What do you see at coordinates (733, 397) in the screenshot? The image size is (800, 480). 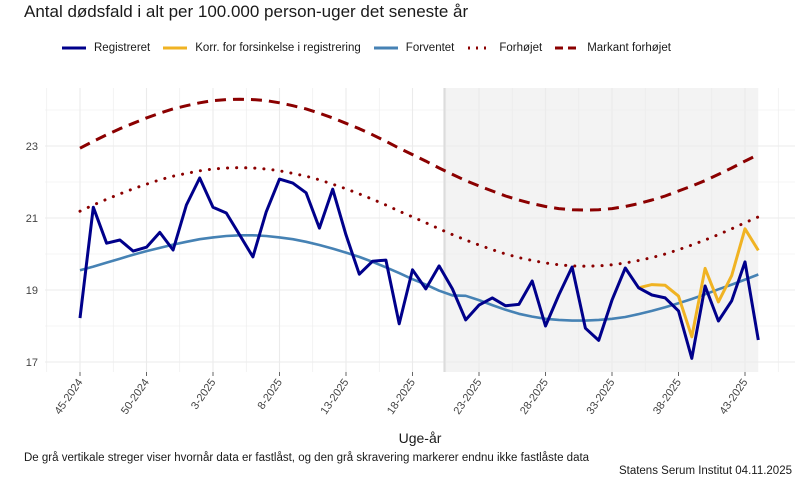 I see `x-tick-label: 43-2025` at bounding box center [733, 397].